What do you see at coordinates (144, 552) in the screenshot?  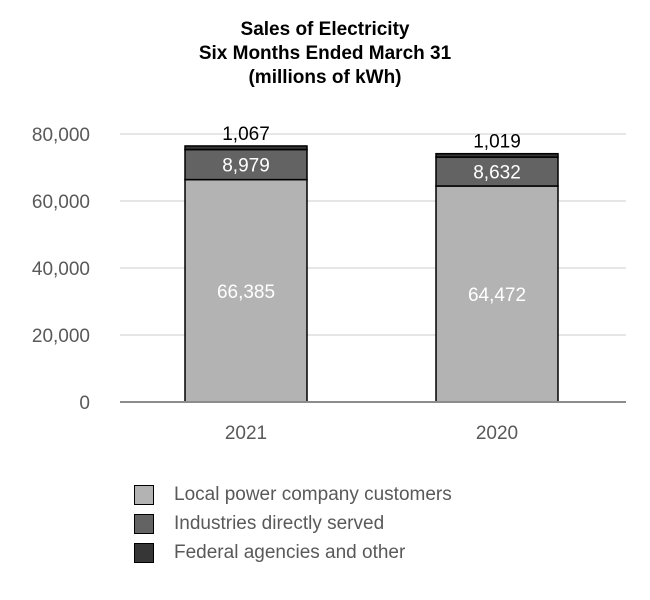 I see `legend-swatch-federal` at bounding box center [144, 552].